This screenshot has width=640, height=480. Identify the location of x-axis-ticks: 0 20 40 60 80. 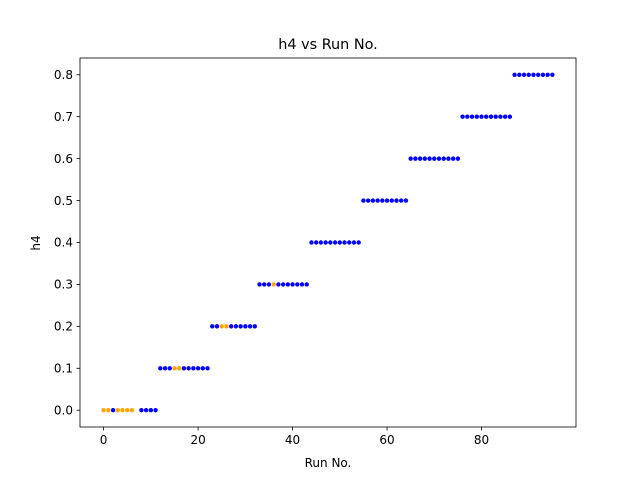
(294, 437).